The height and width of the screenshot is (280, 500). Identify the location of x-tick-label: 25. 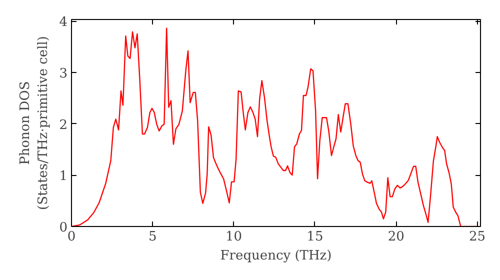
(477, 237).